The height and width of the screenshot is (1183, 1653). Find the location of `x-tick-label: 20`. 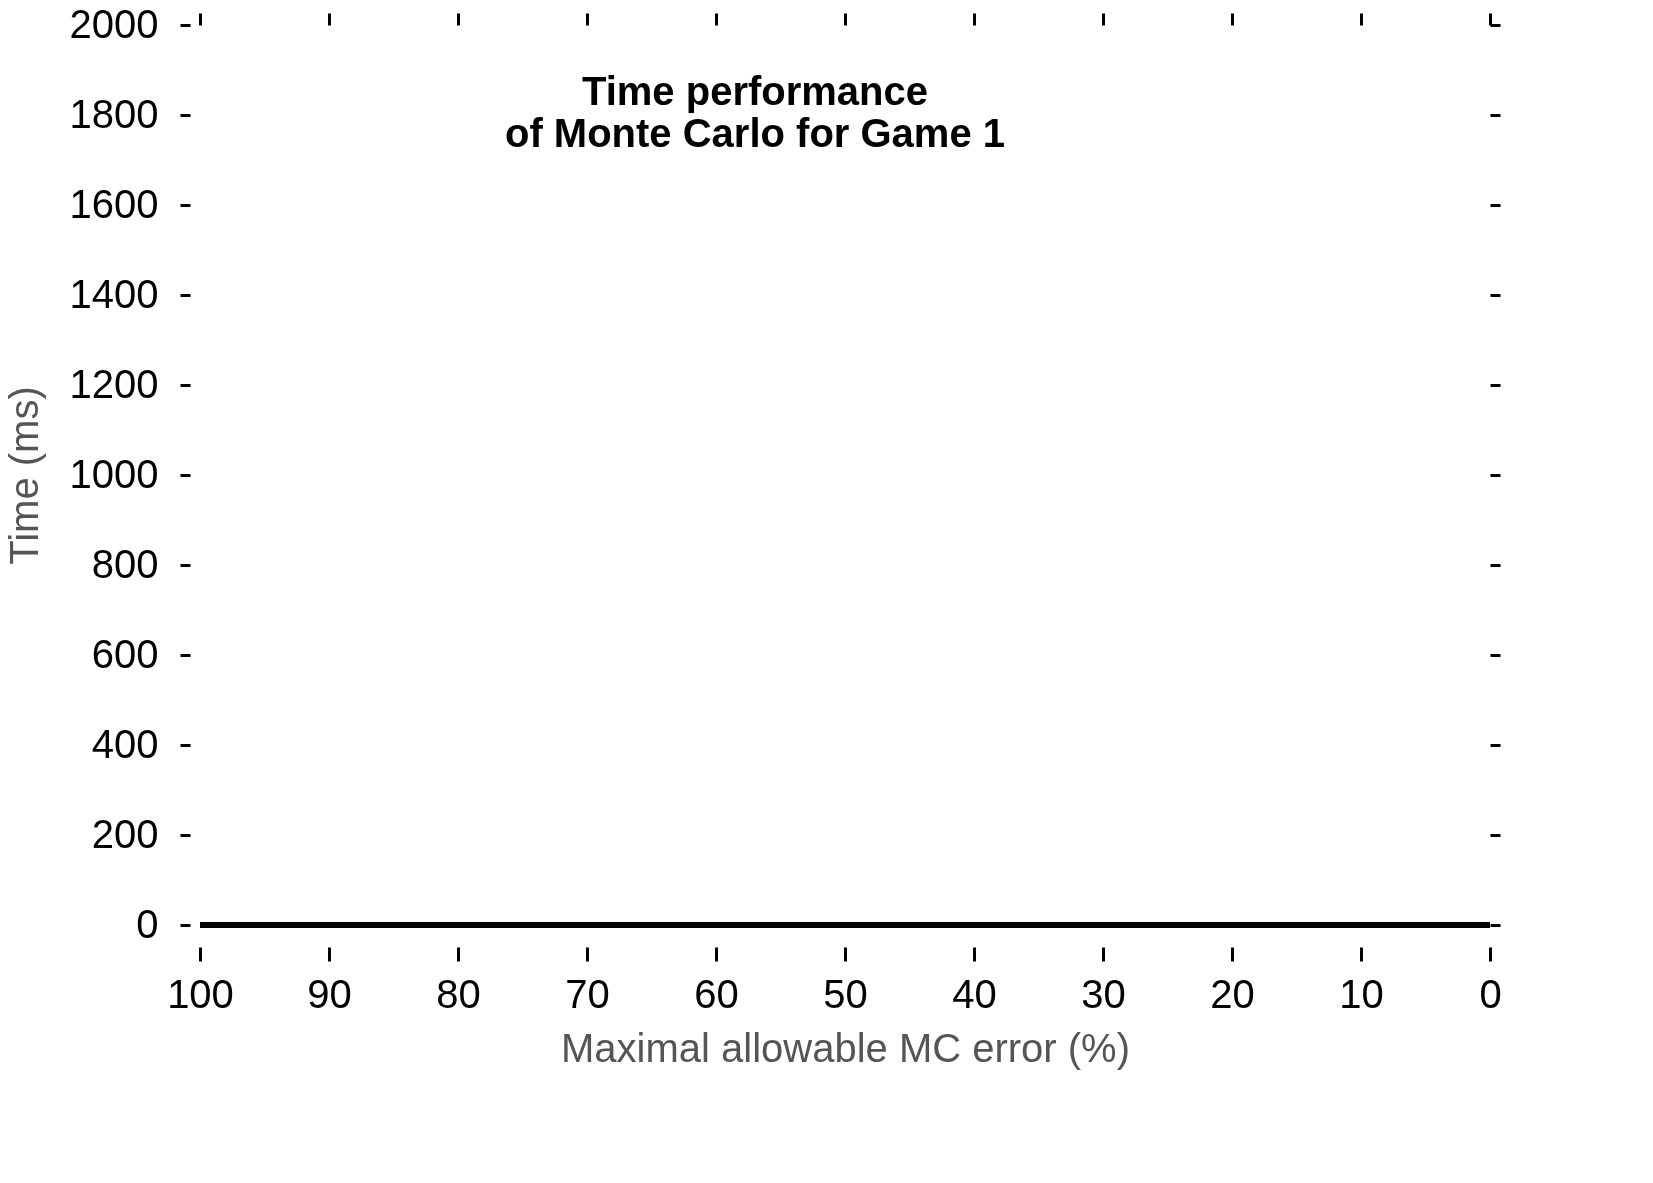

x-tick-label: 20 is located at coordinates (1232, 993).